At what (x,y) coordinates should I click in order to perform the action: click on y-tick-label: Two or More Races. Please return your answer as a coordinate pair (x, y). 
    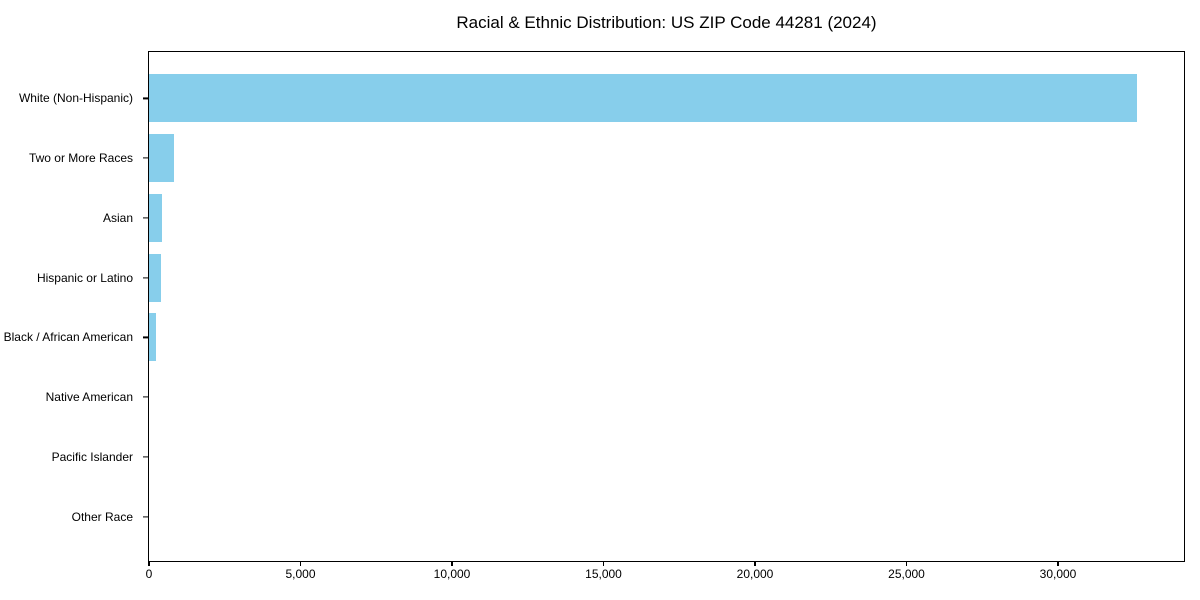
    Looking at the image, I should click on (80, 158).